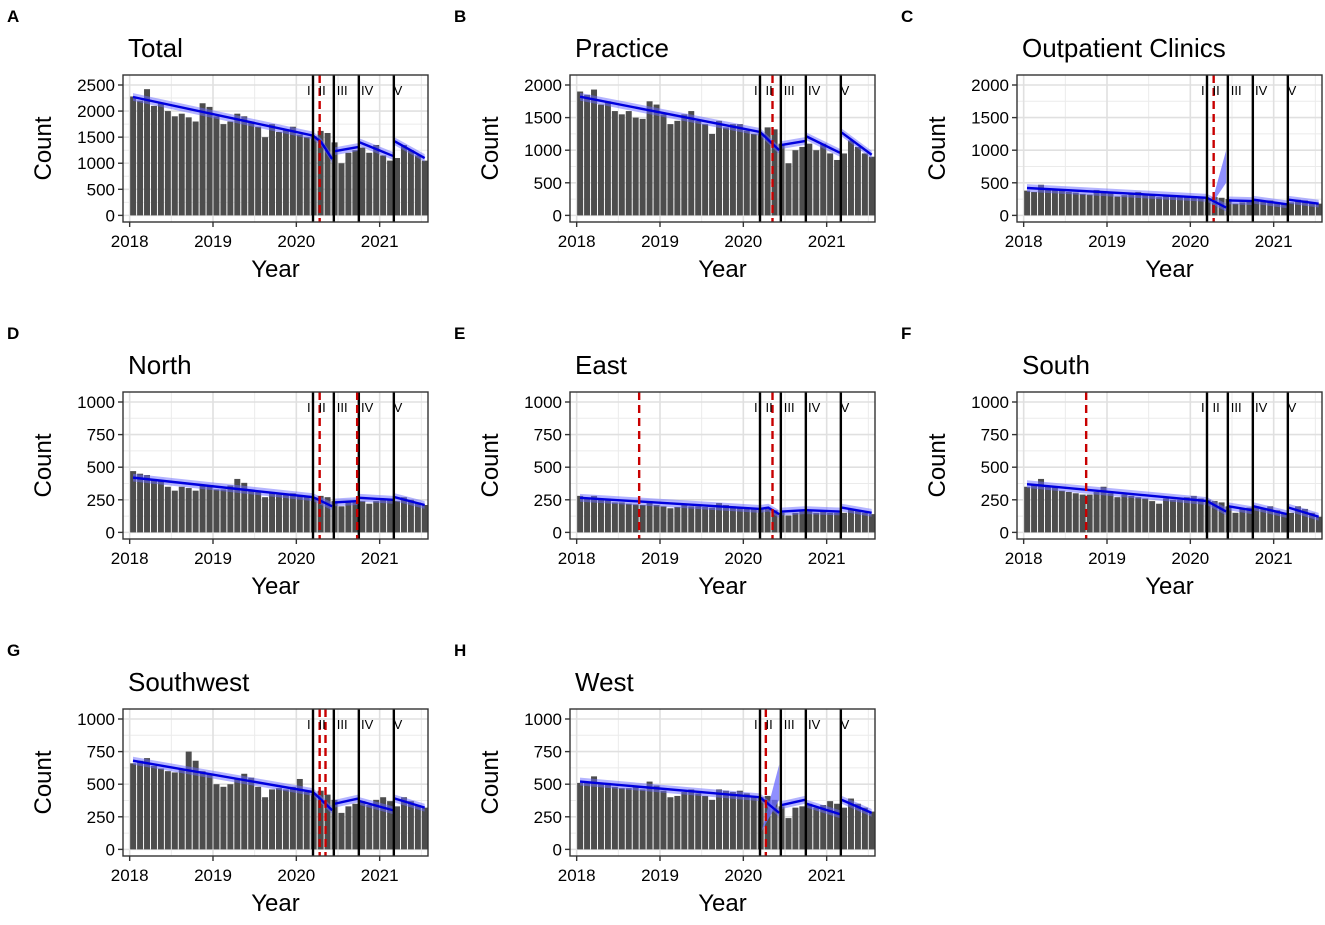  What do you see at coordinates (309, 724) in the screenshot?
I see `phase-label: I` at bounding box center [309, 724].